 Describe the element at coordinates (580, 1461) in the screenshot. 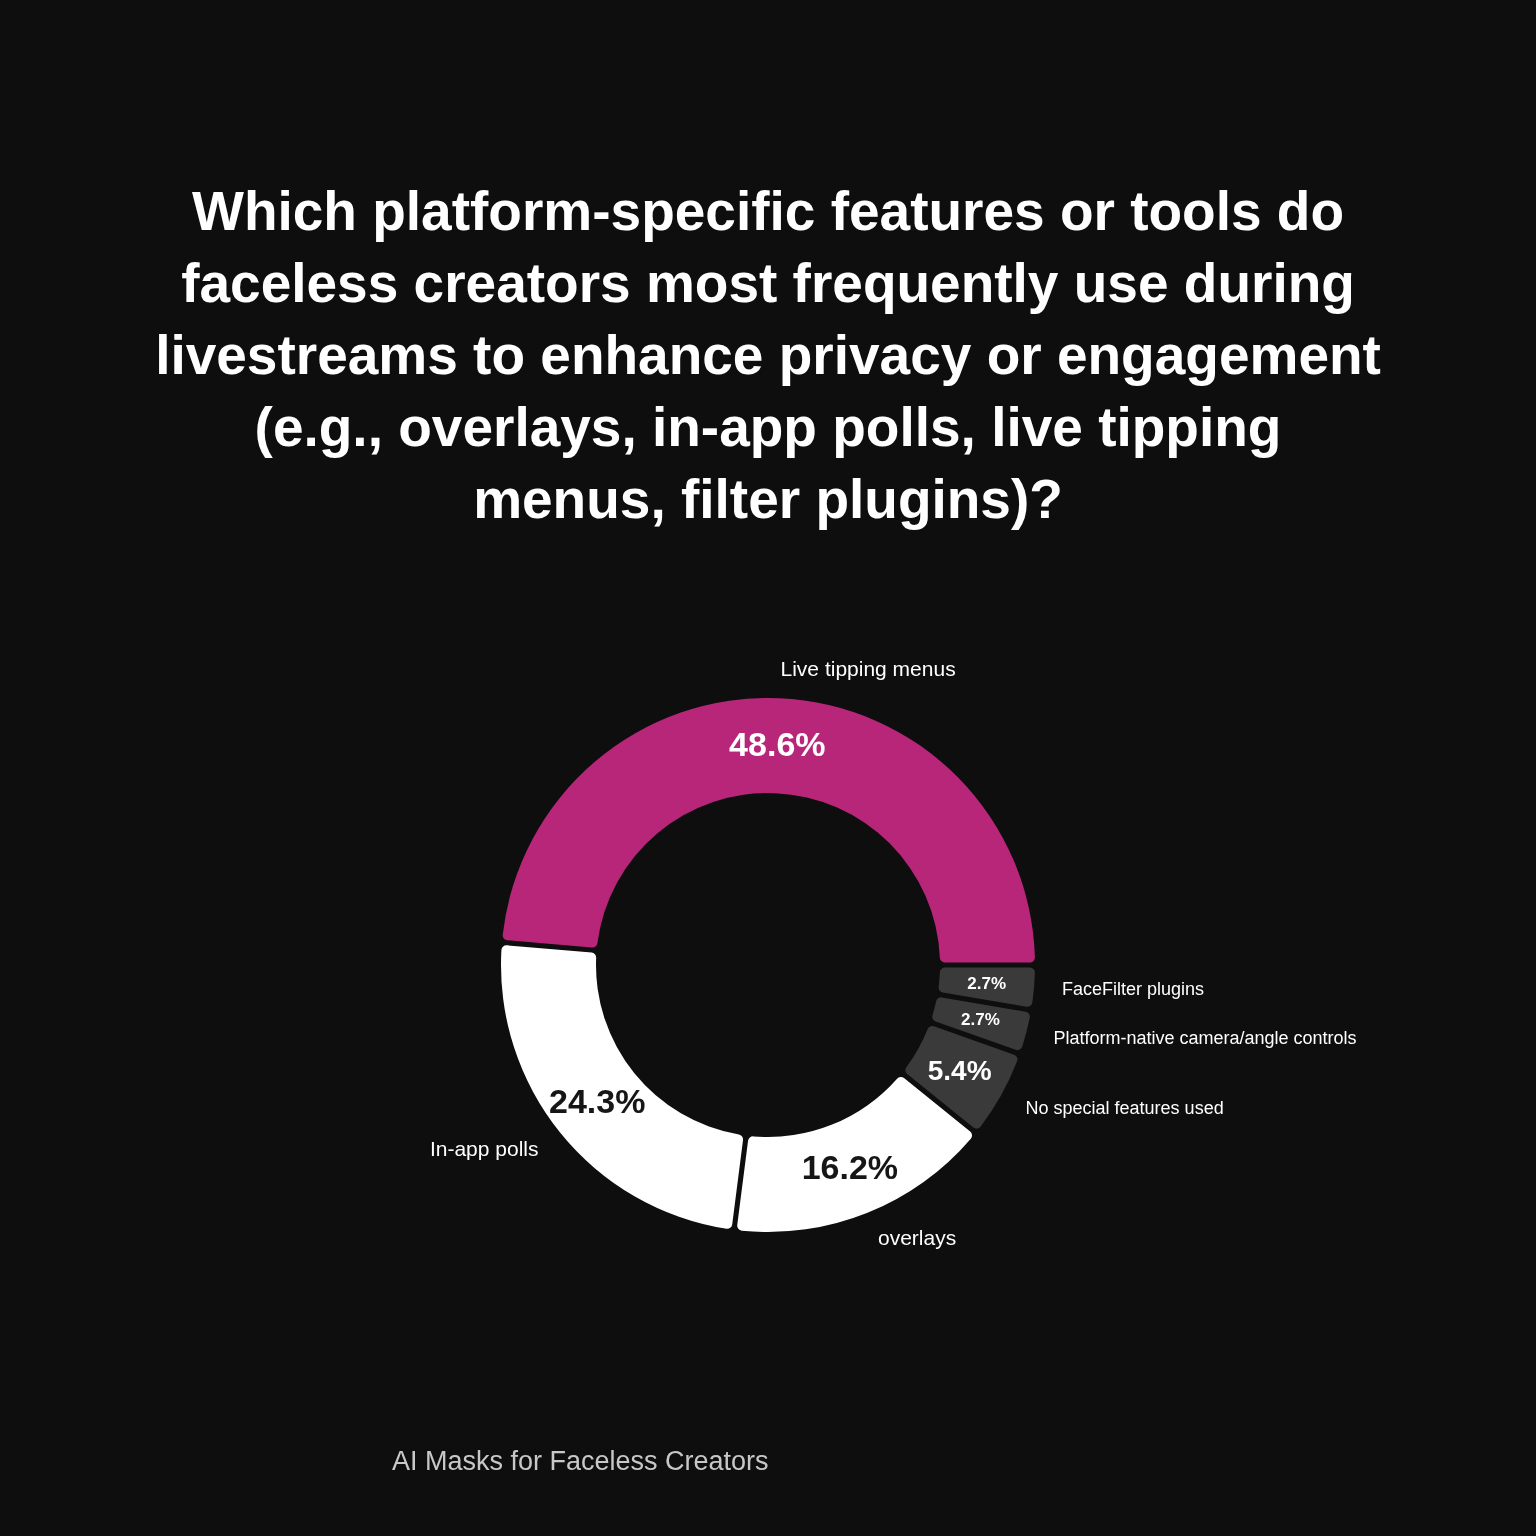

I see `text: AI Masks for Faceless Creators` at that location.